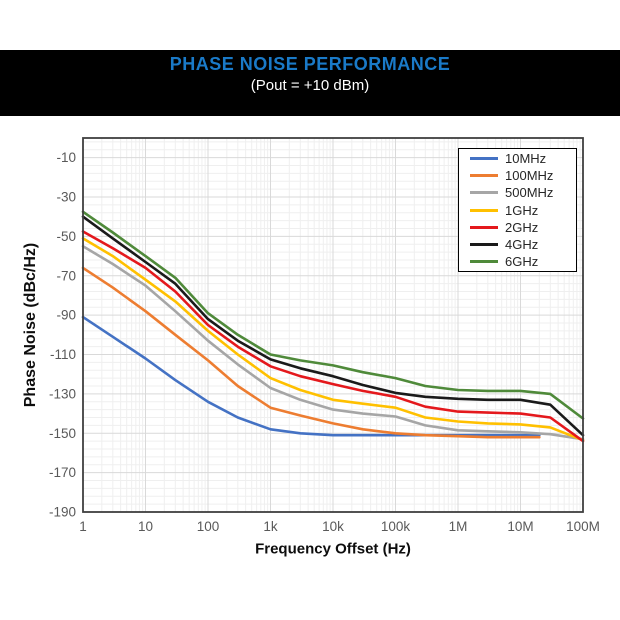 The width and height of the screenshot is (620, 620). Describe the element at coordinates (333, 549) in the screenshot. I see `x-axis-title: Frequency Offset (Hz)` at that location.